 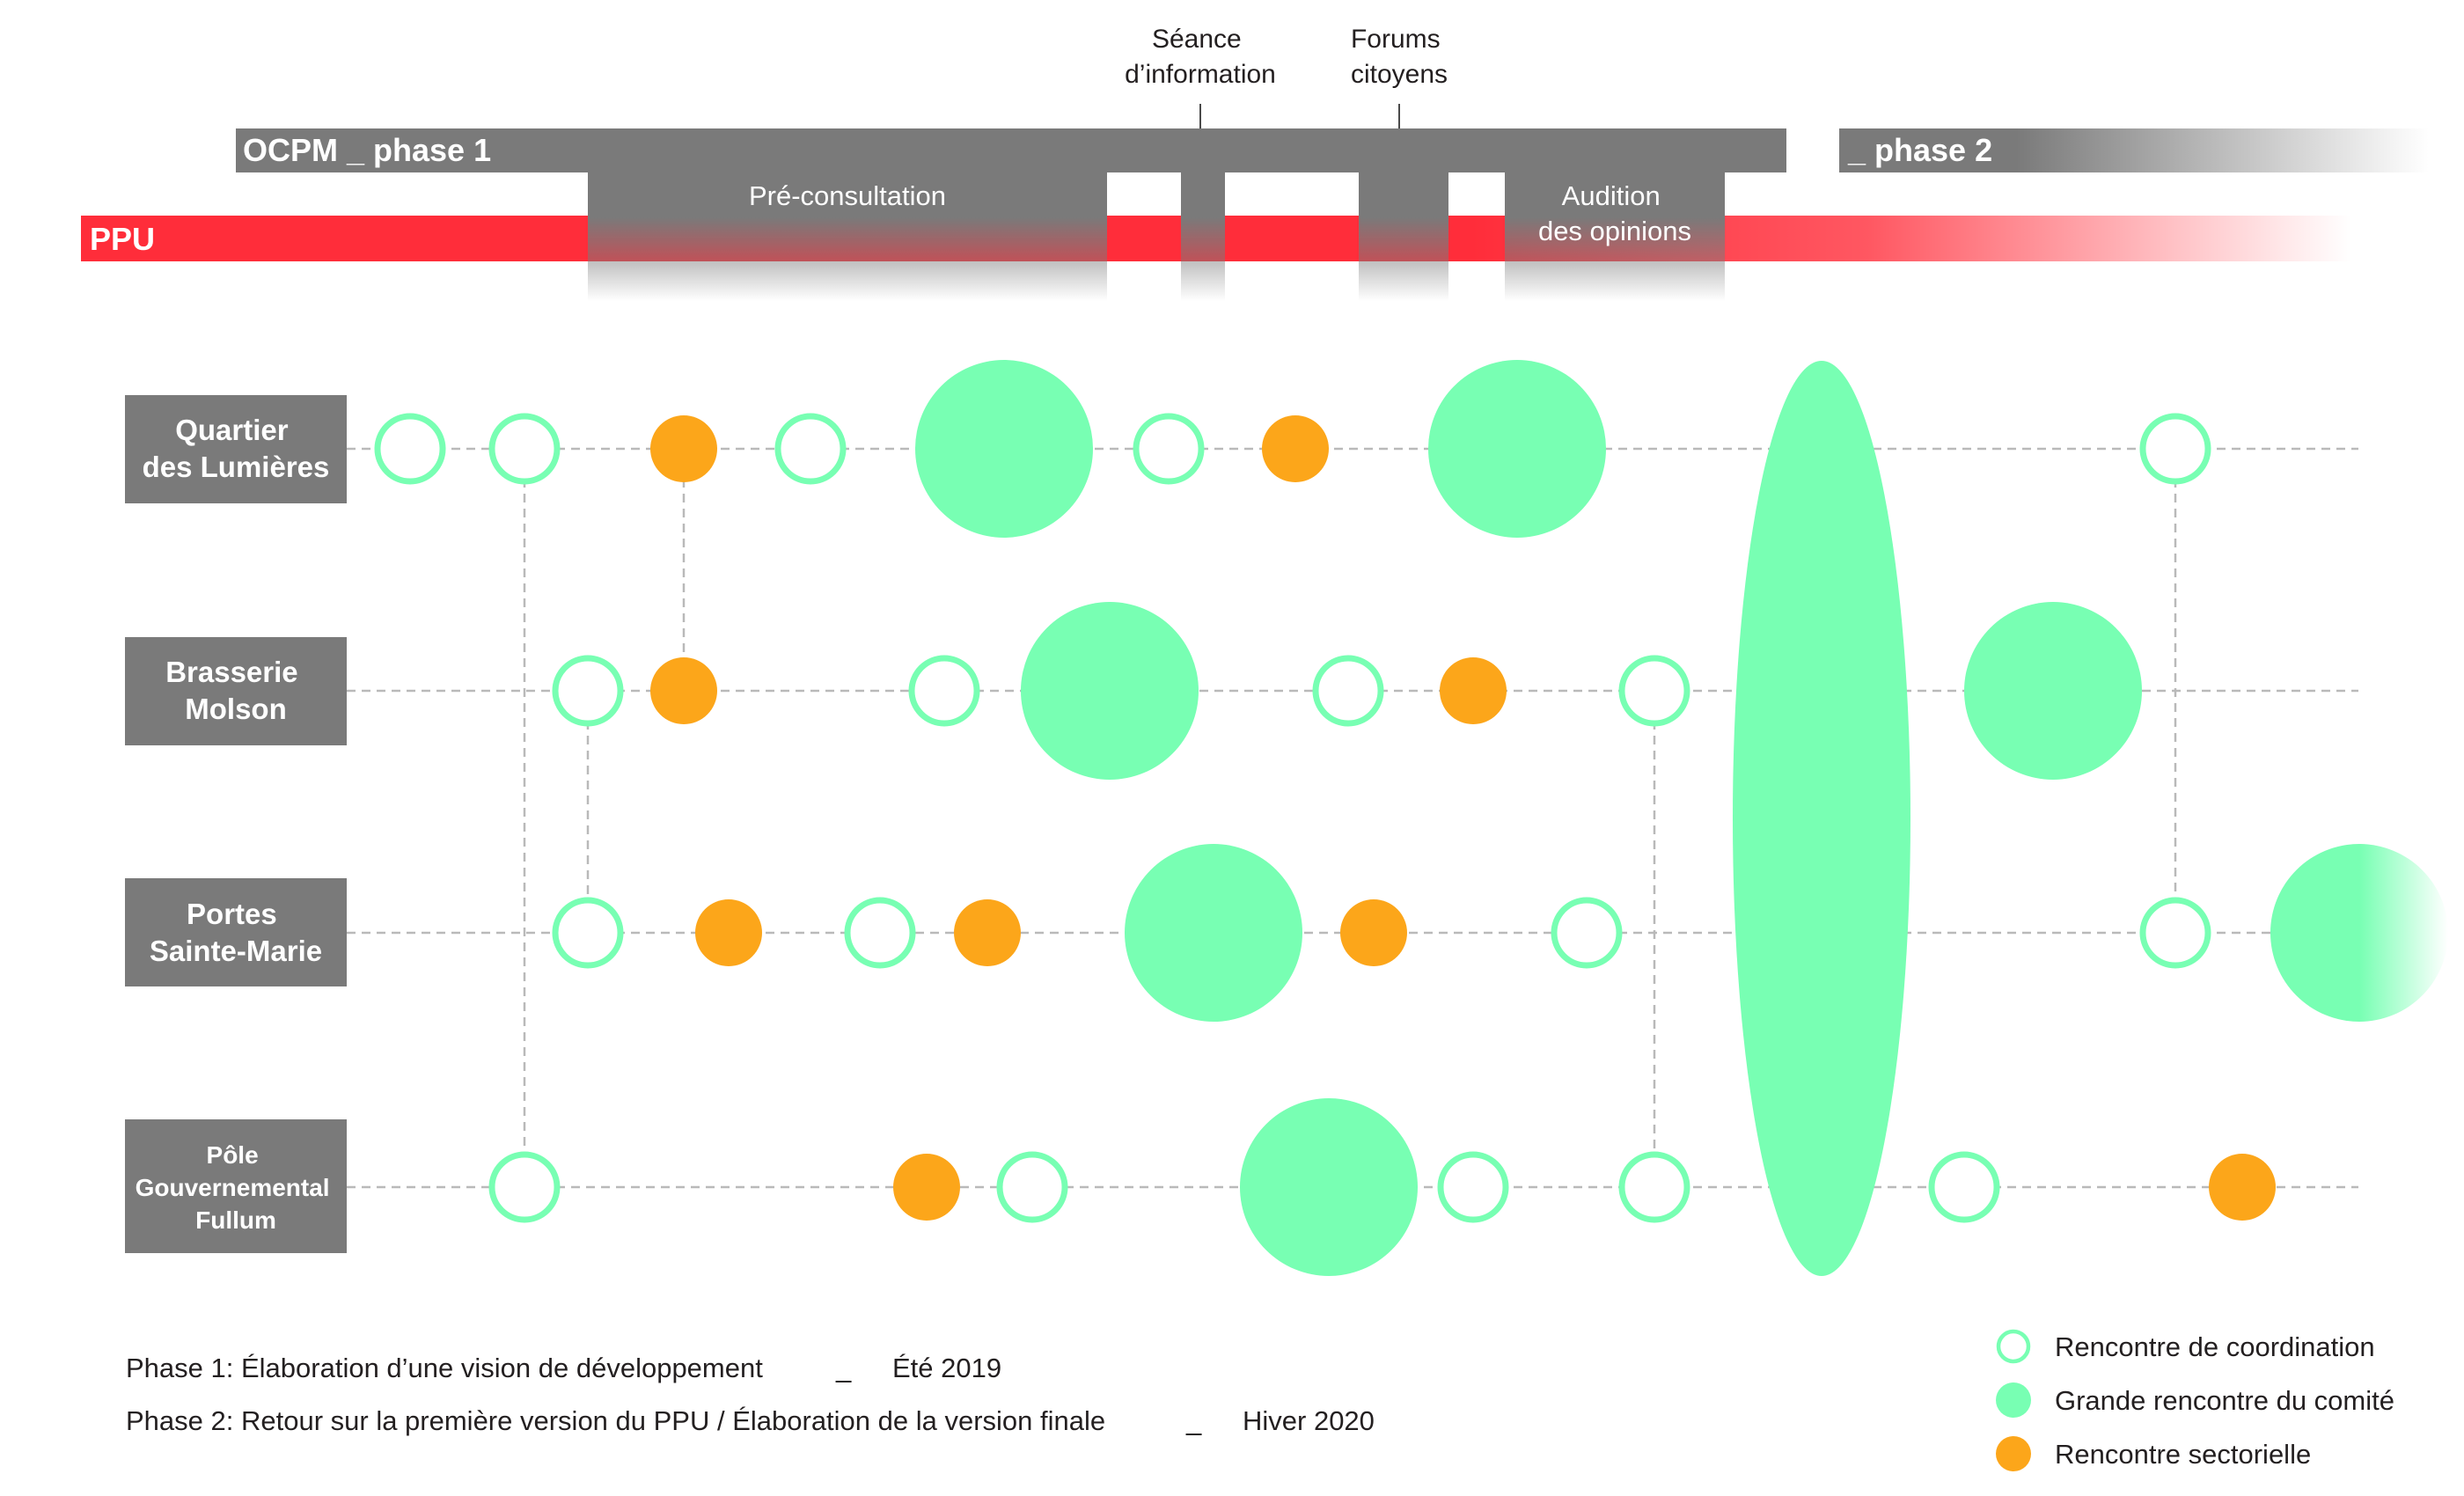 What do you see at coordinates (1011, 150) in the screenshot?
I see `ocpm-phase1-bar` at bounding box center [1011, 150].